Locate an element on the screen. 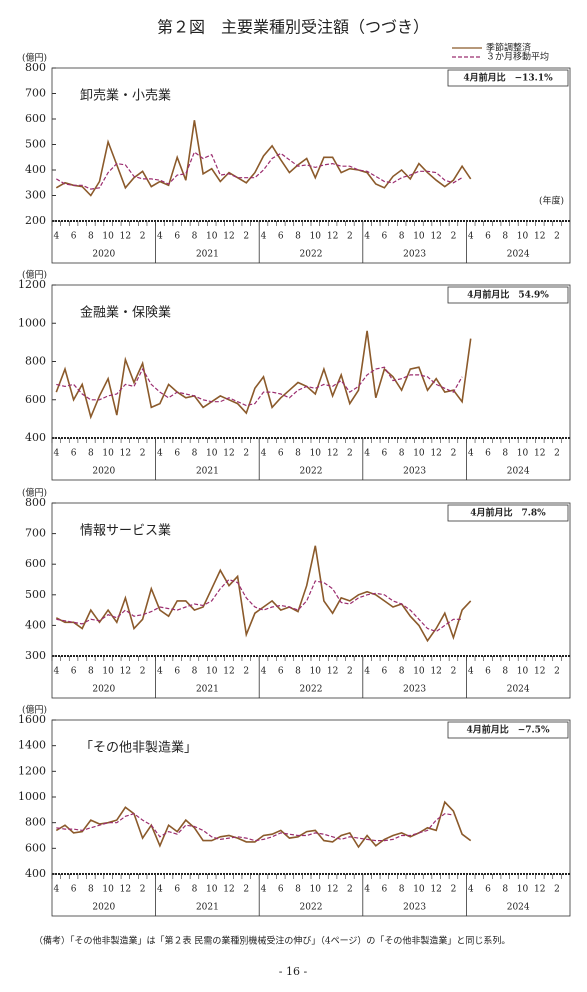 The image size is (587, 992). annotation-box is located at coordinates (508, 295).